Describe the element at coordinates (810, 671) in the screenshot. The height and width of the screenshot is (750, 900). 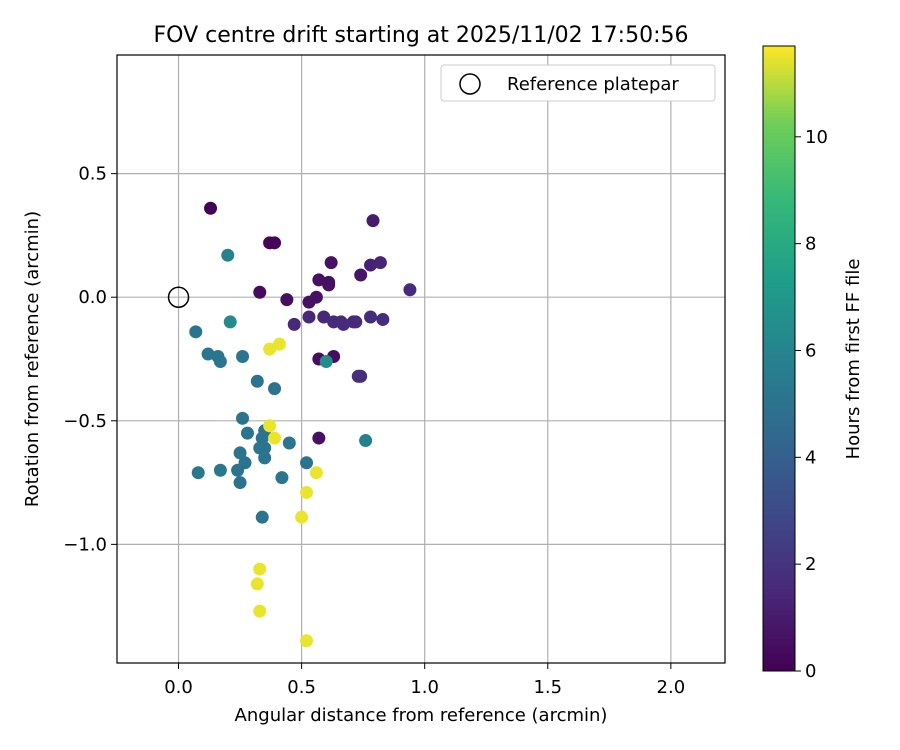
I see `colorbar-tick-label: 0` at that location.